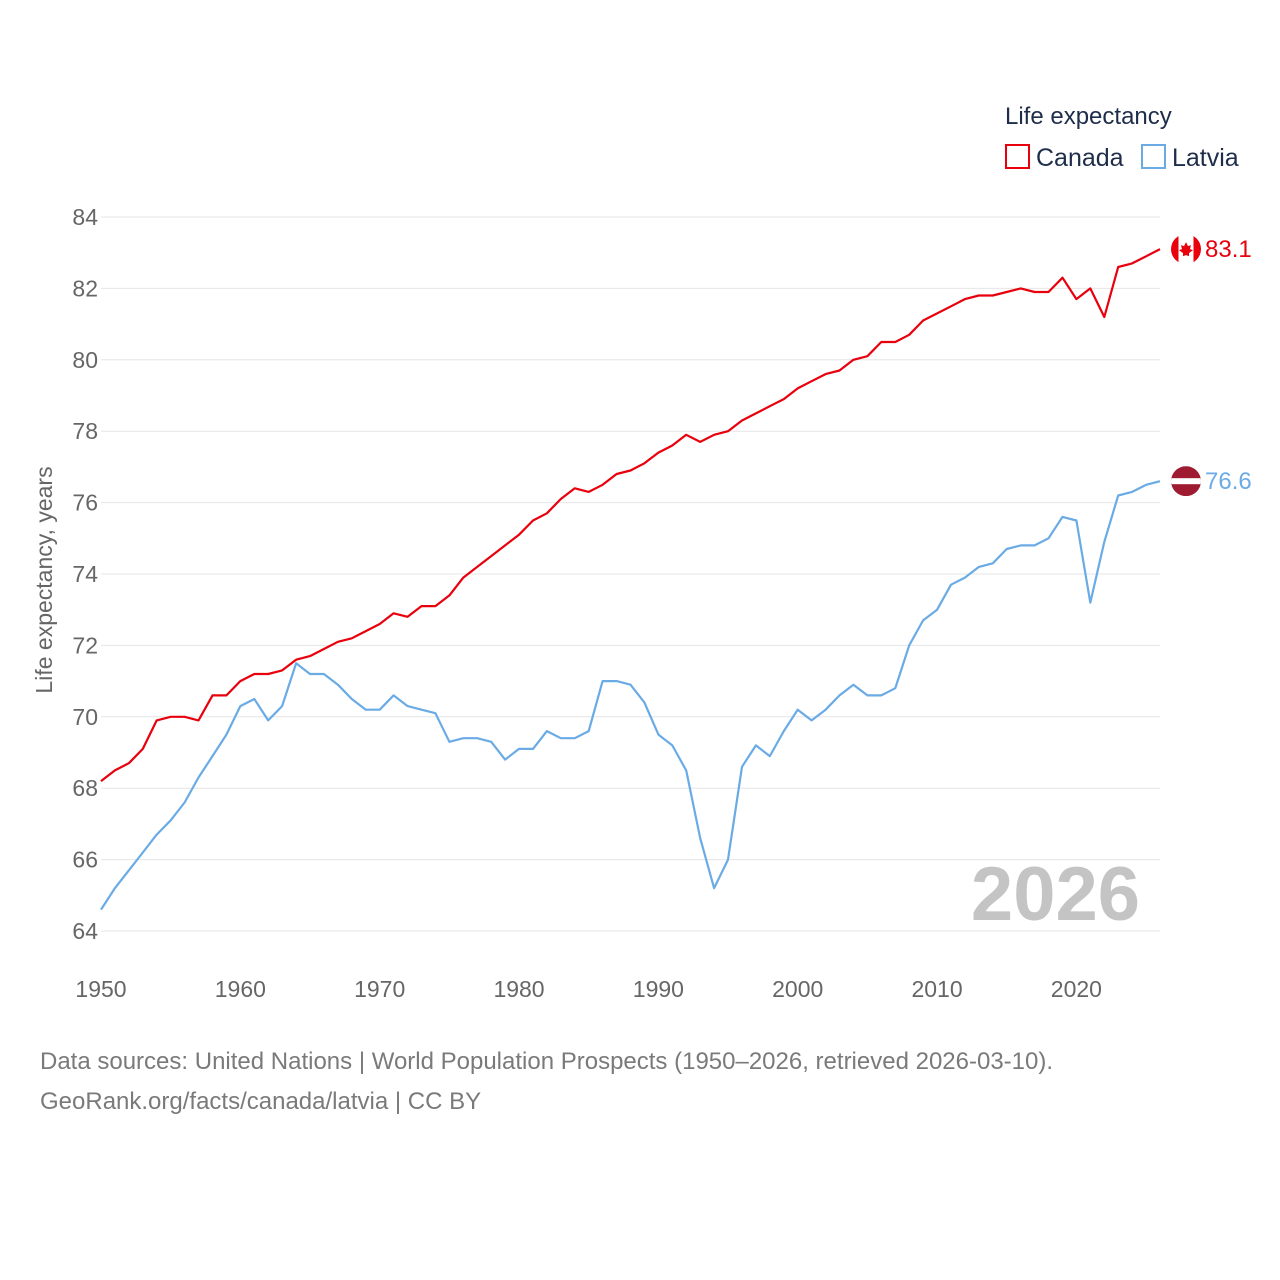 The width and height of the screenshot is (1280, 1280). Describe the element at coordinates (85, 288) in the screenshot. I see `y-tick-82: 82` at that location.